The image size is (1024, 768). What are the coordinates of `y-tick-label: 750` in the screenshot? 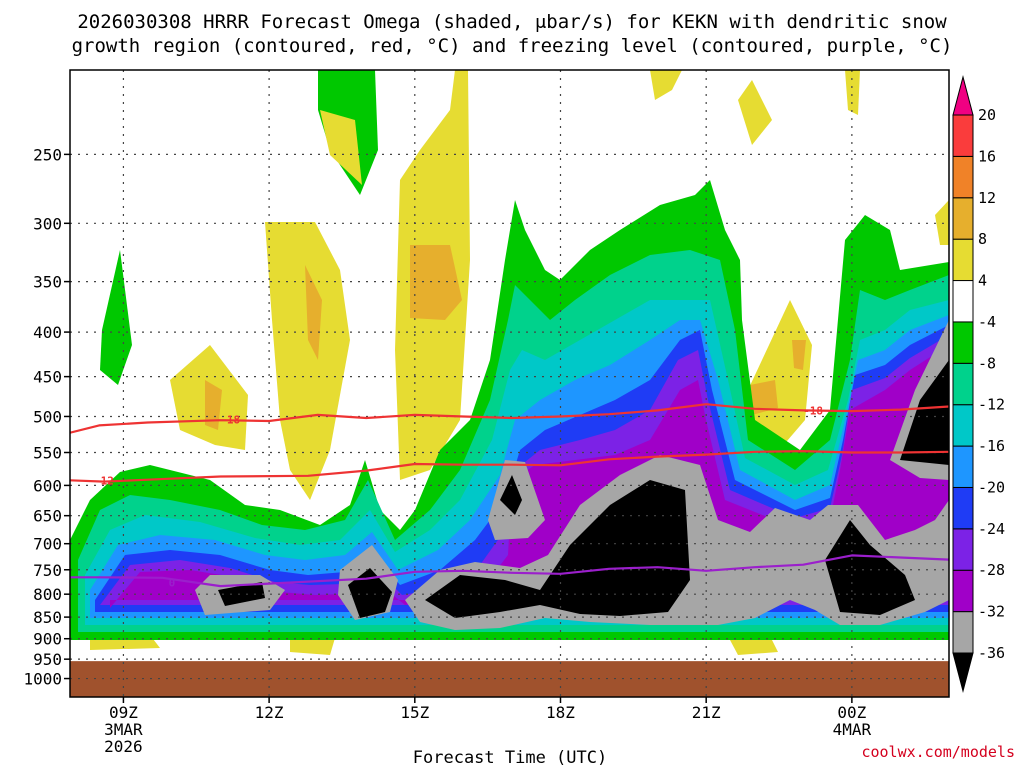 It's located at (47, 570).